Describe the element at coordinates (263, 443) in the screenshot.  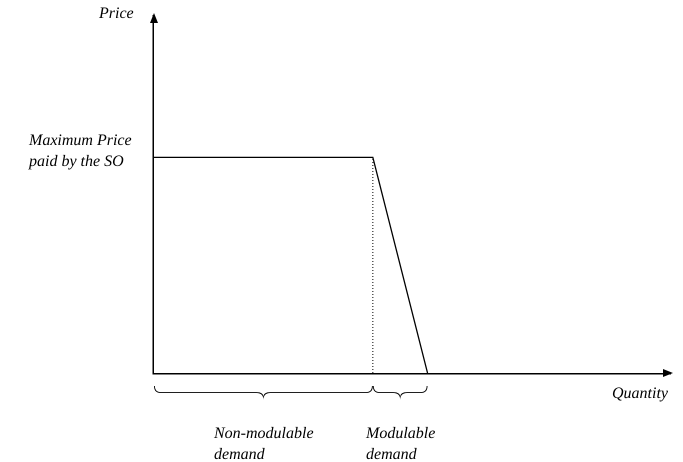
I see `text: Non-modulable demand` at that location.